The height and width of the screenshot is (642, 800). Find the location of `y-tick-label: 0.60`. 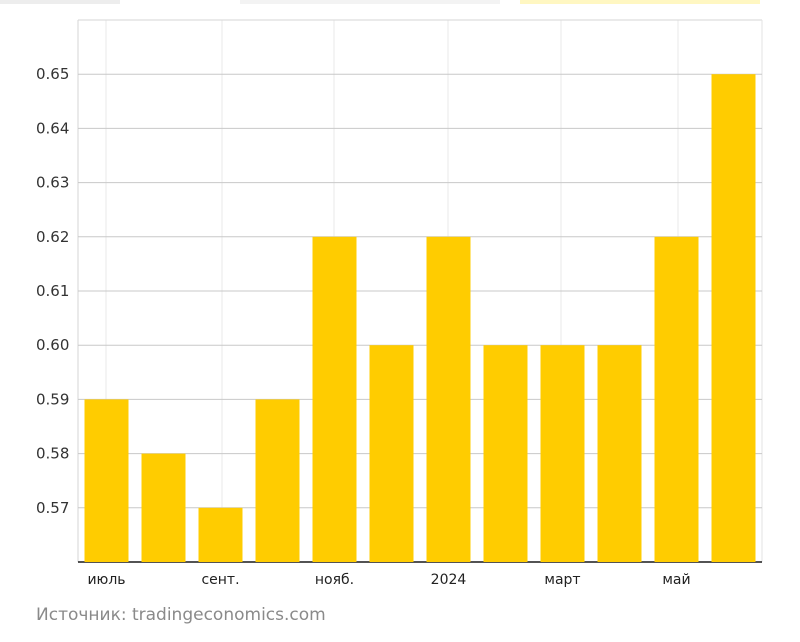

y-tick-label: 0.60 is located at coordinates (52, 345).